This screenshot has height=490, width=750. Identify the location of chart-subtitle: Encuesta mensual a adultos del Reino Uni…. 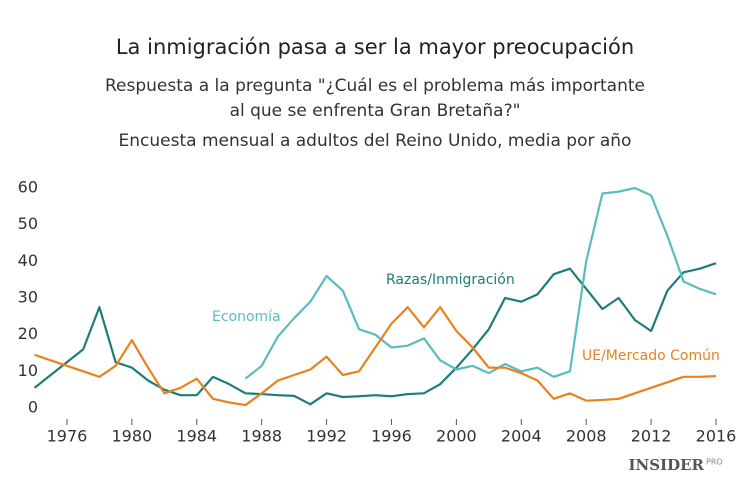
(375, 141).